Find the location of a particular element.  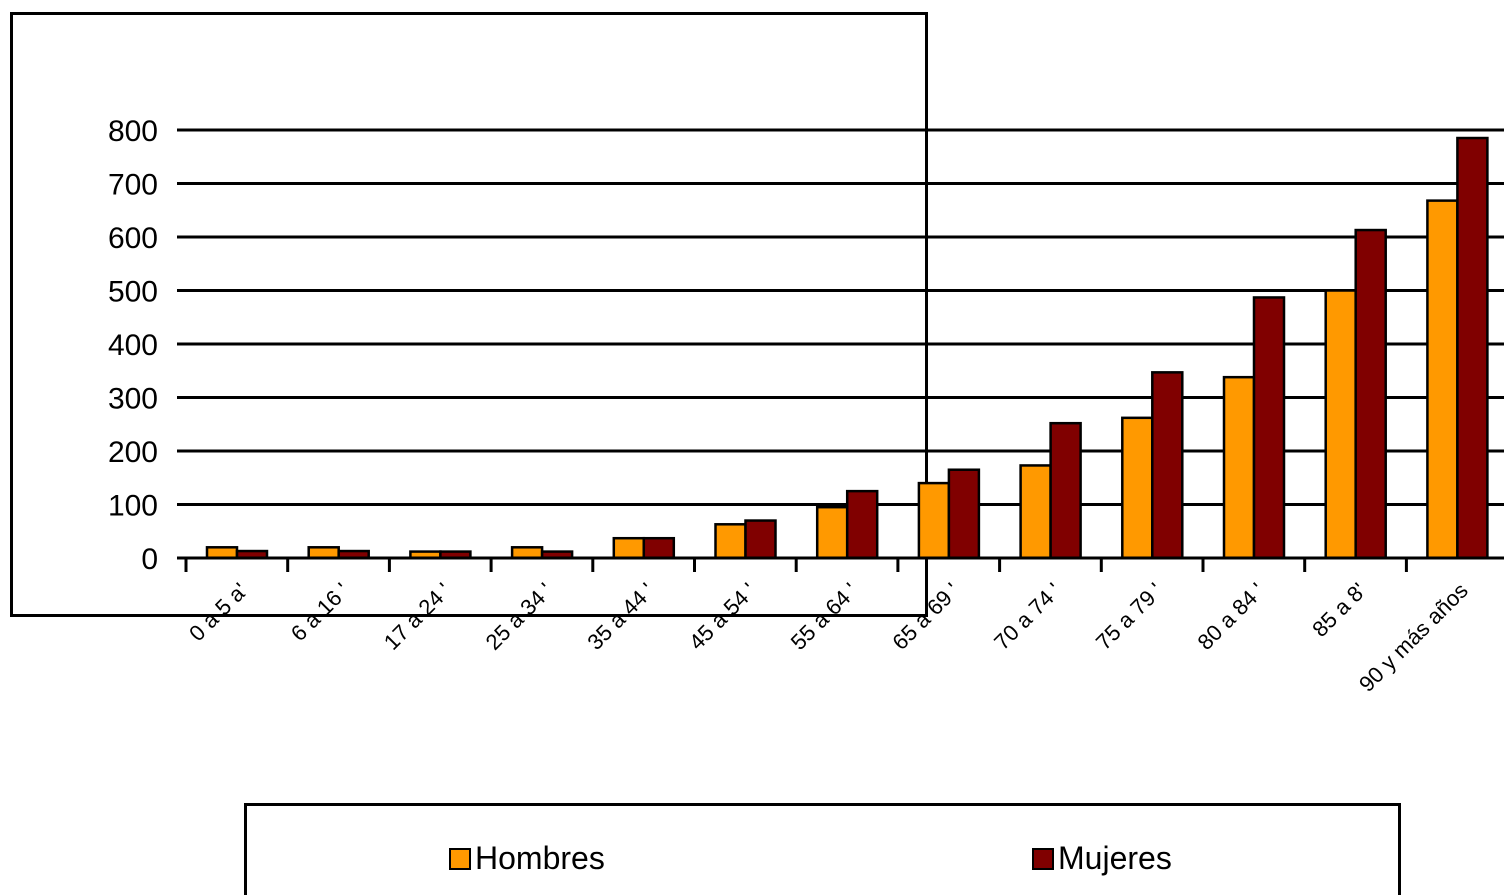

y-tick-labels: 0 100 200 300 400 500 600 700 800 is located at coordinates (133, 345).